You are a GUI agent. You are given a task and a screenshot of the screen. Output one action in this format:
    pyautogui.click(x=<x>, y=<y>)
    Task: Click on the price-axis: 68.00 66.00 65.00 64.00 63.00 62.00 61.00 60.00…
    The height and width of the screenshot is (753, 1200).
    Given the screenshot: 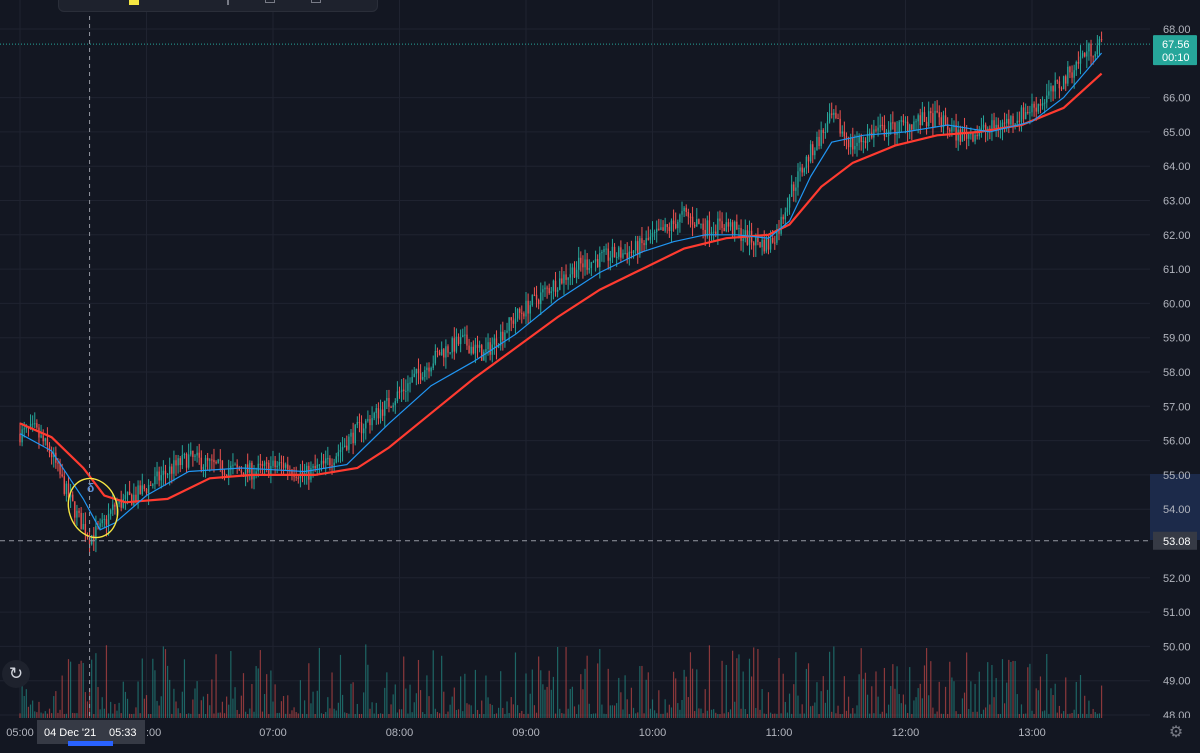 What is the action you would take?
    pyautogui.click(x=1175, y=361)
    